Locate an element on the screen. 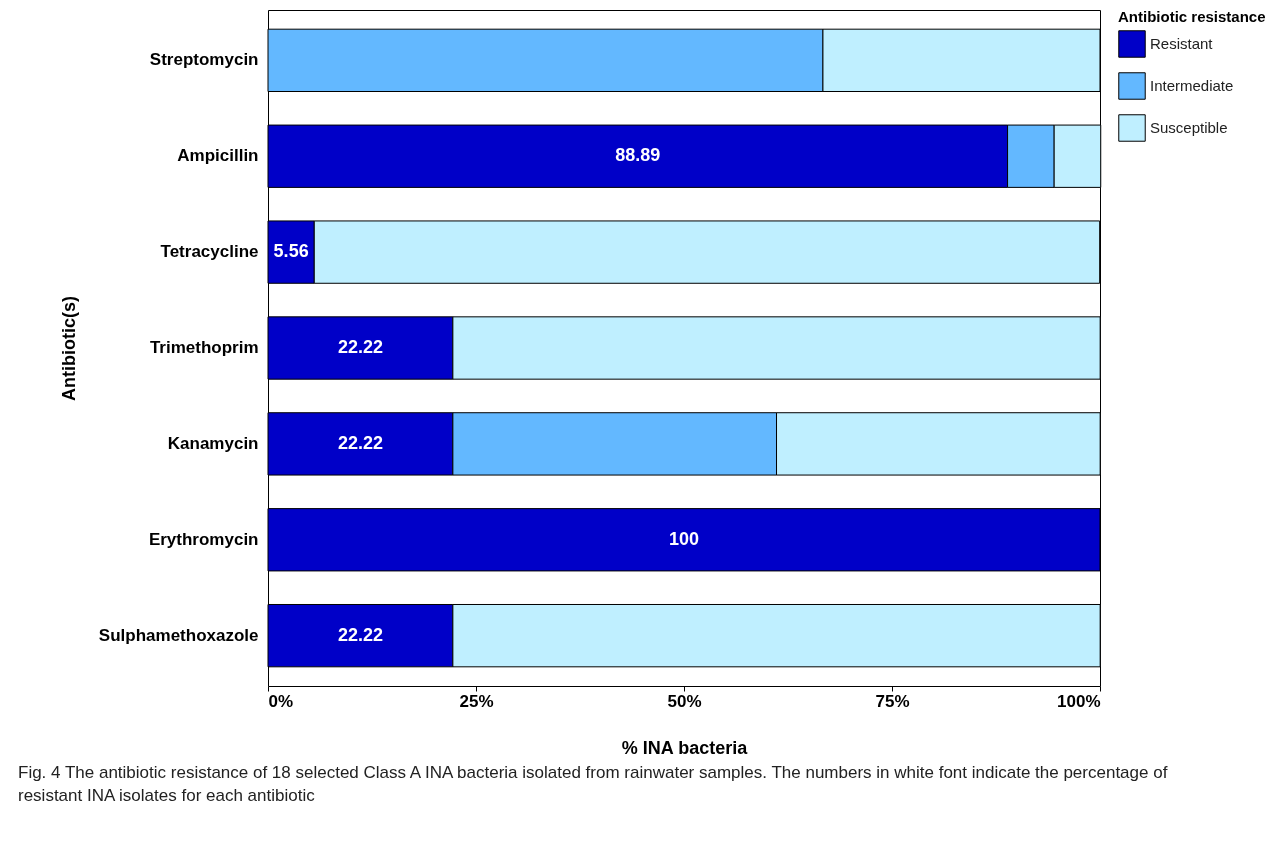 This screenshot has width=1287, height=851. x-tick-label: 50% is located at coordinates (684, 701).